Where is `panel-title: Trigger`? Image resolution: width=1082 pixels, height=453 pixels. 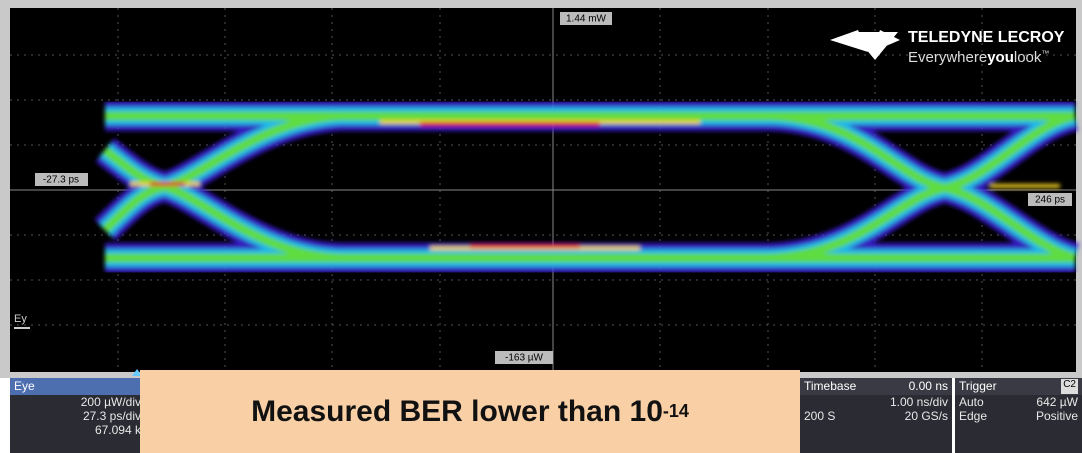 panel-title: Trigger is located at coordinates (978, 386).